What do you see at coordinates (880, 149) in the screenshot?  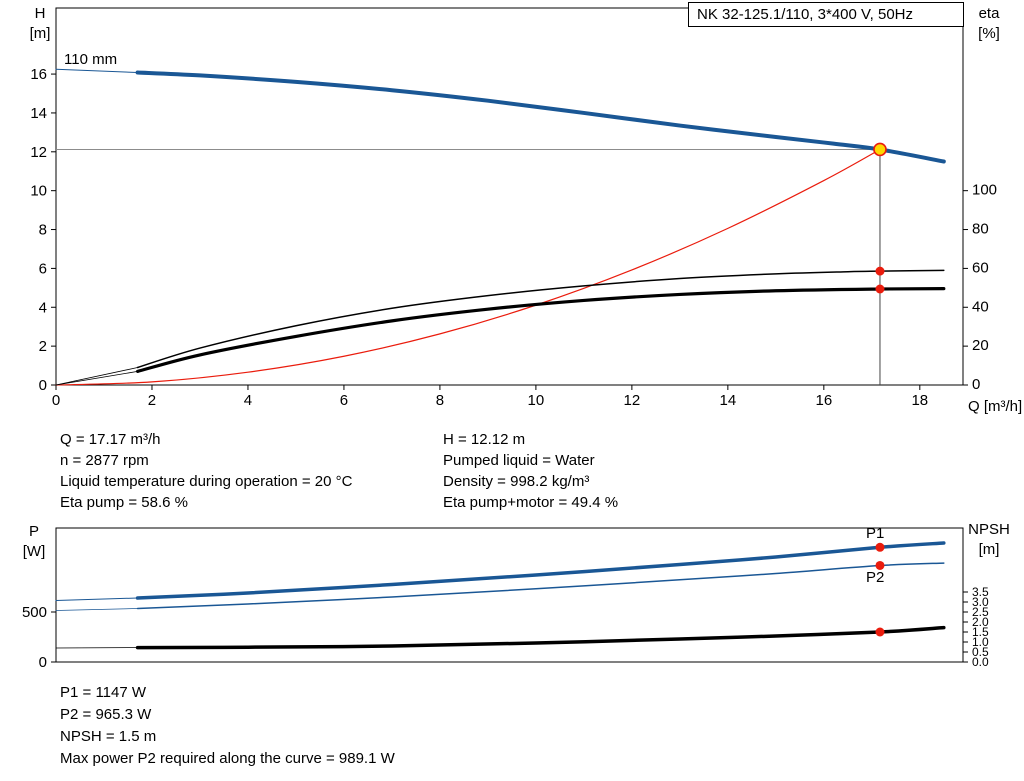 I see `duty-point-marker` at bounding box center [880, 149].